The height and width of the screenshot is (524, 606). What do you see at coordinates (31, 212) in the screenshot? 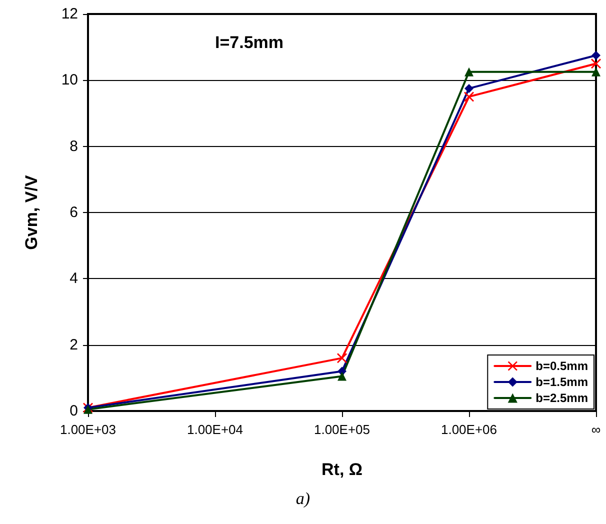
I see `y-axis-title: Gvm, V/V` at bounding box center [31, 212].